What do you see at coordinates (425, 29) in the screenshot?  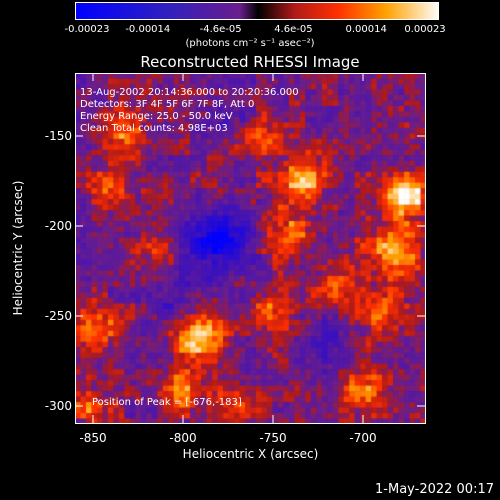 I see `colorbar-tick-label: 0.00023` at bounding box center [425, 29].